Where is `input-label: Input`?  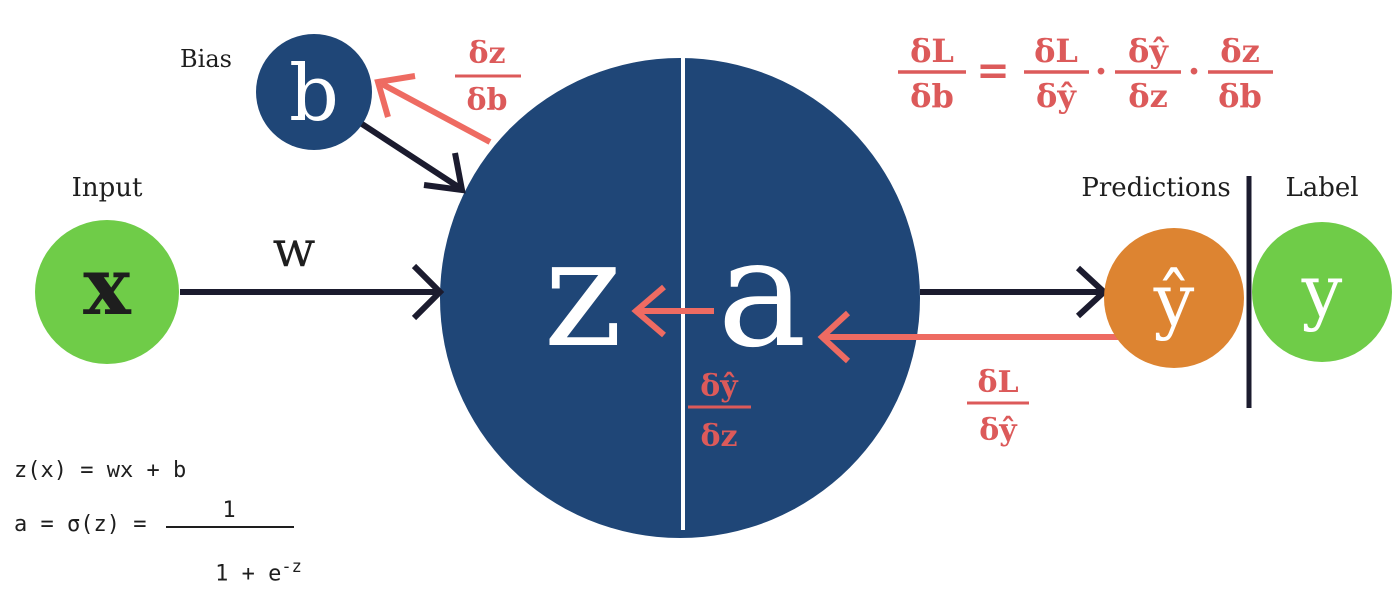 input-label: Input is located at coordinates (107, 188).